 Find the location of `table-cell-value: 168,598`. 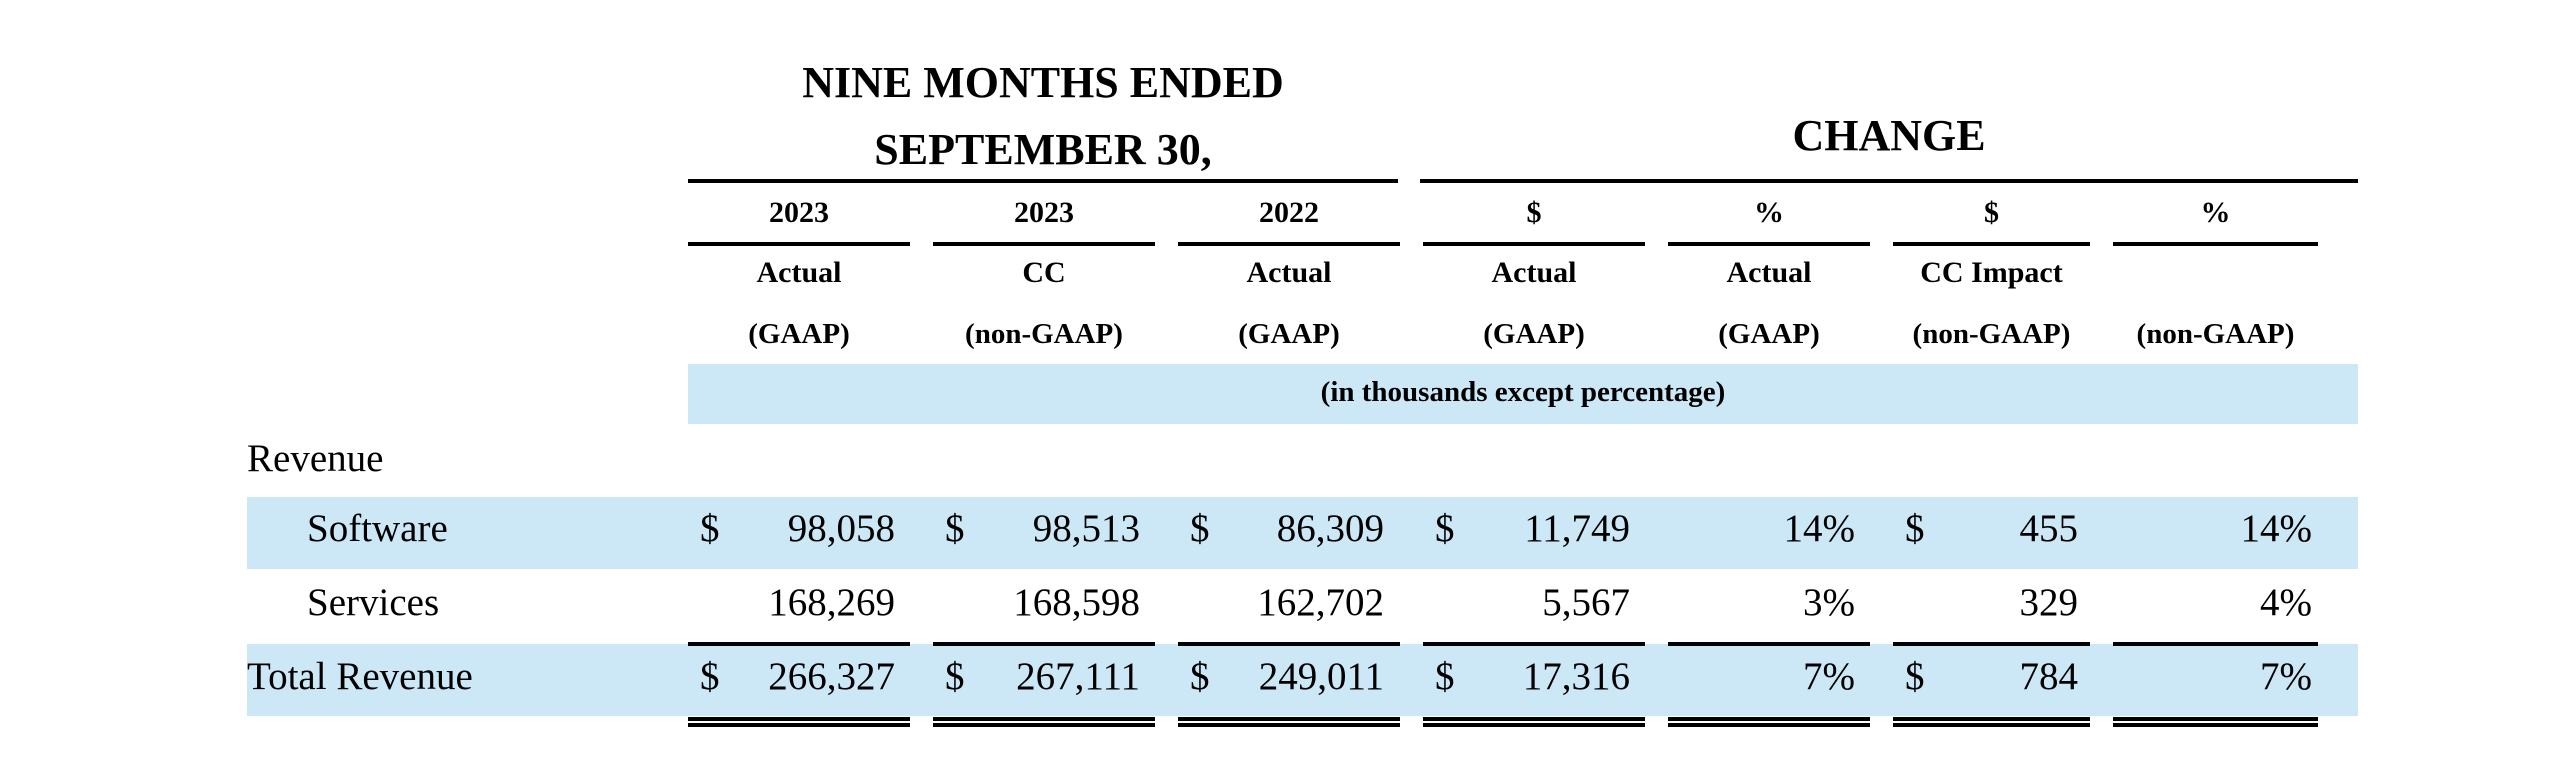

table-cell-value: 168,598 is located at coordinates (1076, 602).